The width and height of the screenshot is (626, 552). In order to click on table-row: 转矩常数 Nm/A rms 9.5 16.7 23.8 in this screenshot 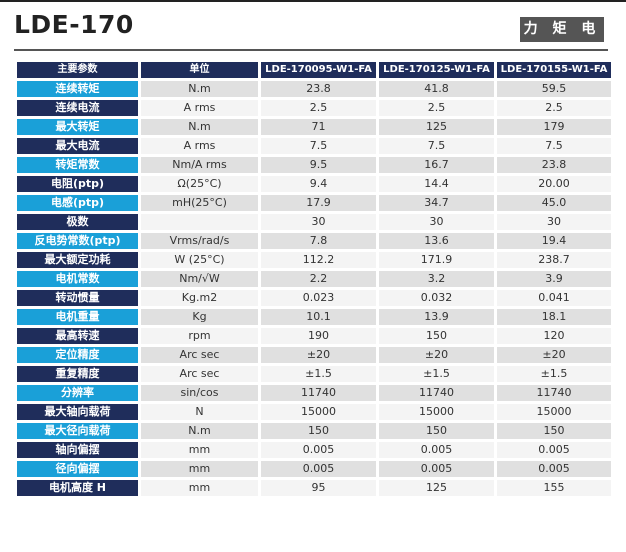, I will do `click(314, 165)`.